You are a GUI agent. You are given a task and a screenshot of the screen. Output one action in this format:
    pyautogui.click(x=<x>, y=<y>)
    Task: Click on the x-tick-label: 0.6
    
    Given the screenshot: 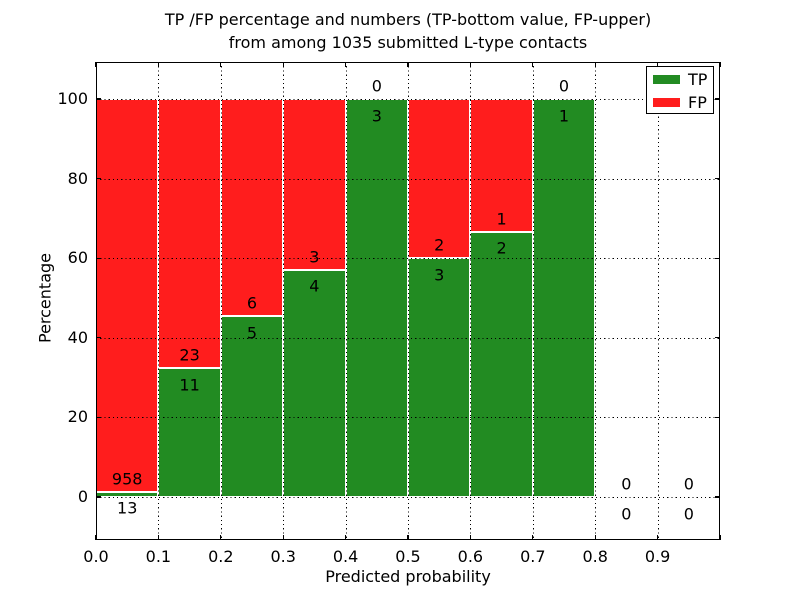 What is the action you would take?
    pyautogui.click(x=470, y=556)
    